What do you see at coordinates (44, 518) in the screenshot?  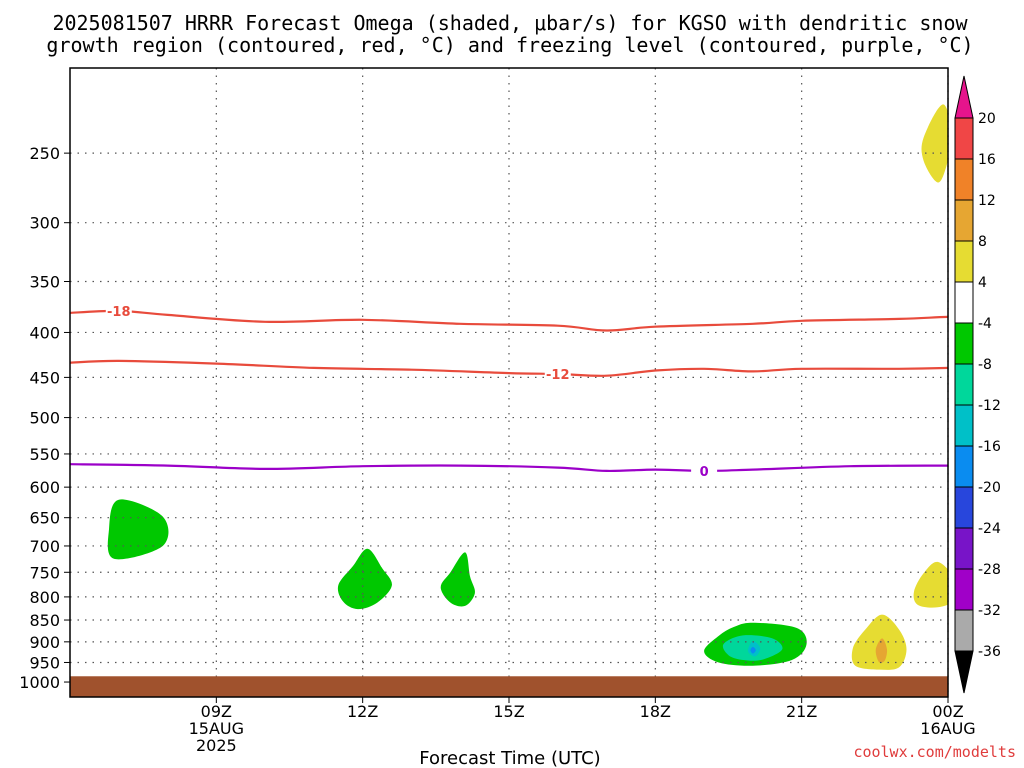 I see `y-tick-label-650: 650` at bounding box center [44, 518].